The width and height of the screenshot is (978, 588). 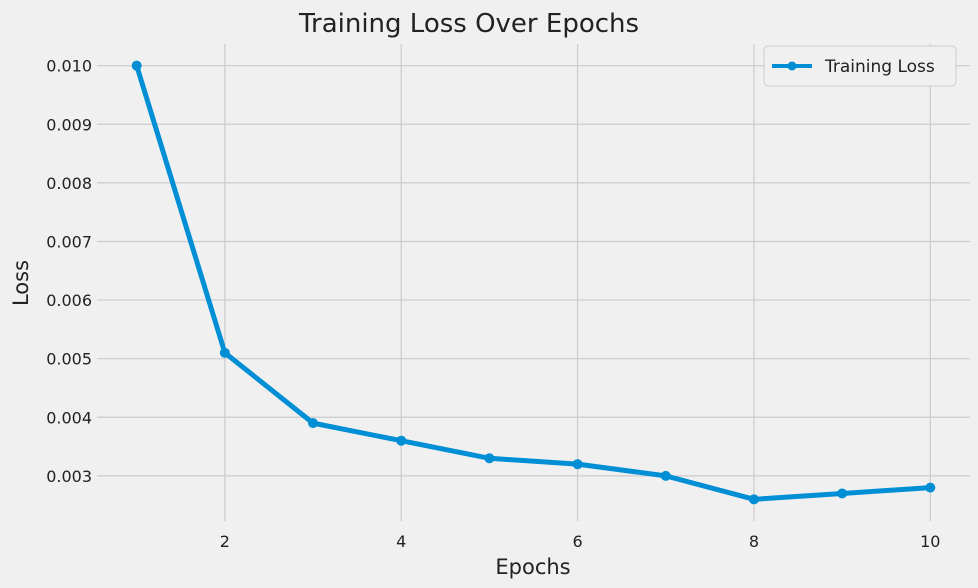 I want to click on y-tick-labels: 0.003 0.004 0.005 0.006 0.007 0.008 0.009 0.010, so click(x=69, y=271).